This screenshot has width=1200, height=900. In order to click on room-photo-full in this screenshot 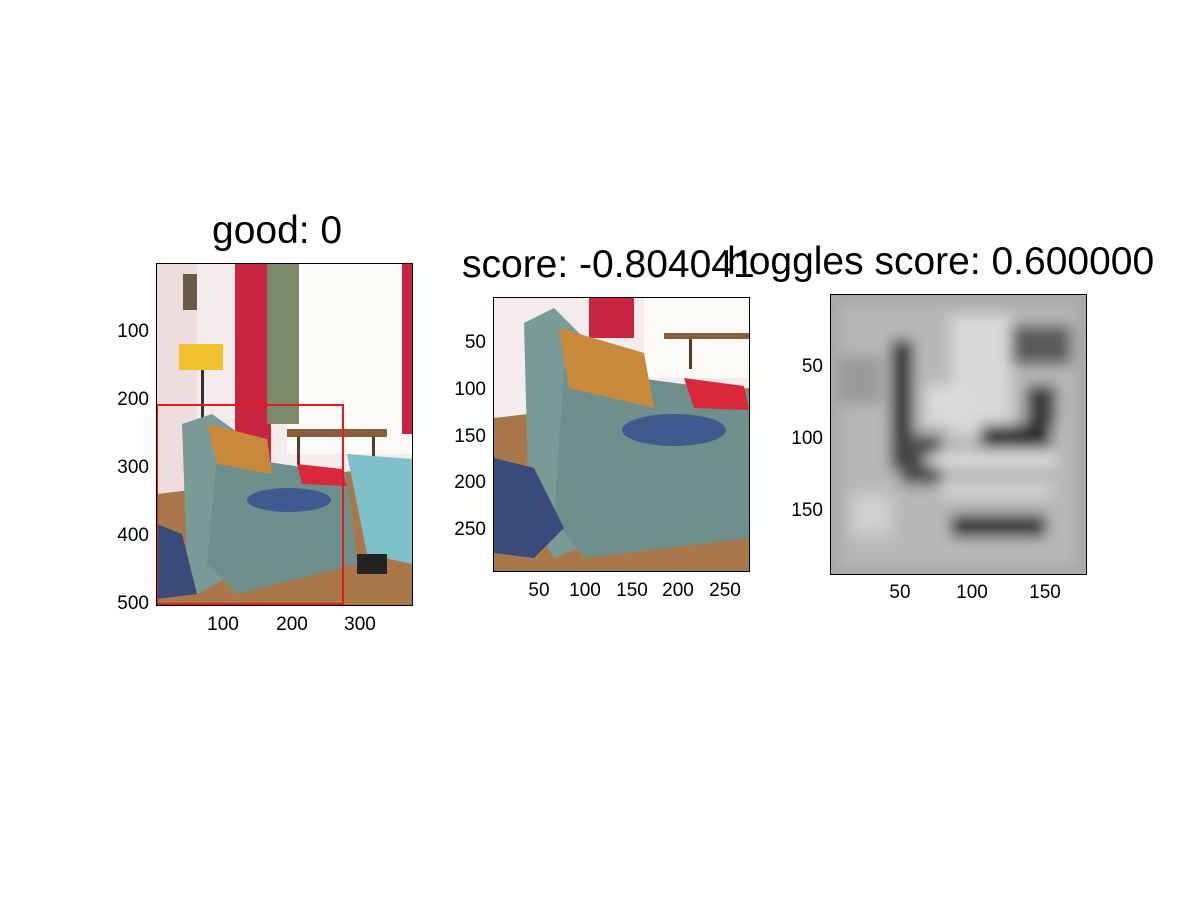, I will do `click(284, 434)`.